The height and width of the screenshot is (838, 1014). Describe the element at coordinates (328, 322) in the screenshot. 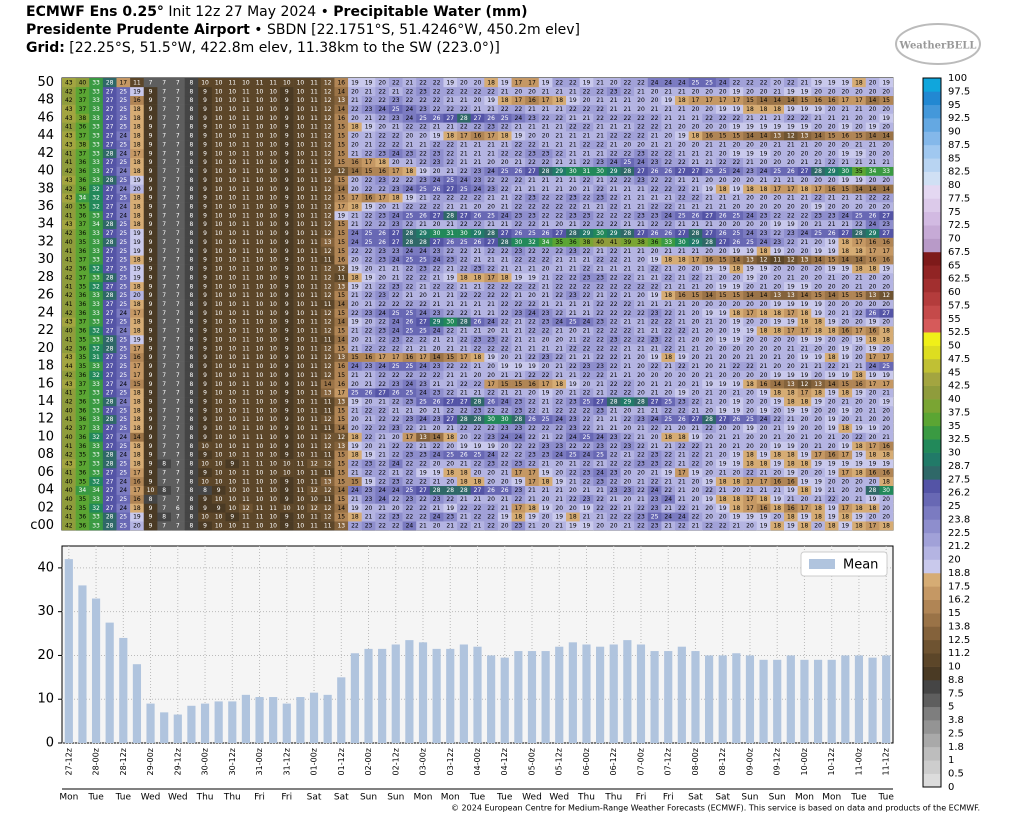

I see `cell-label: 12` at that location.